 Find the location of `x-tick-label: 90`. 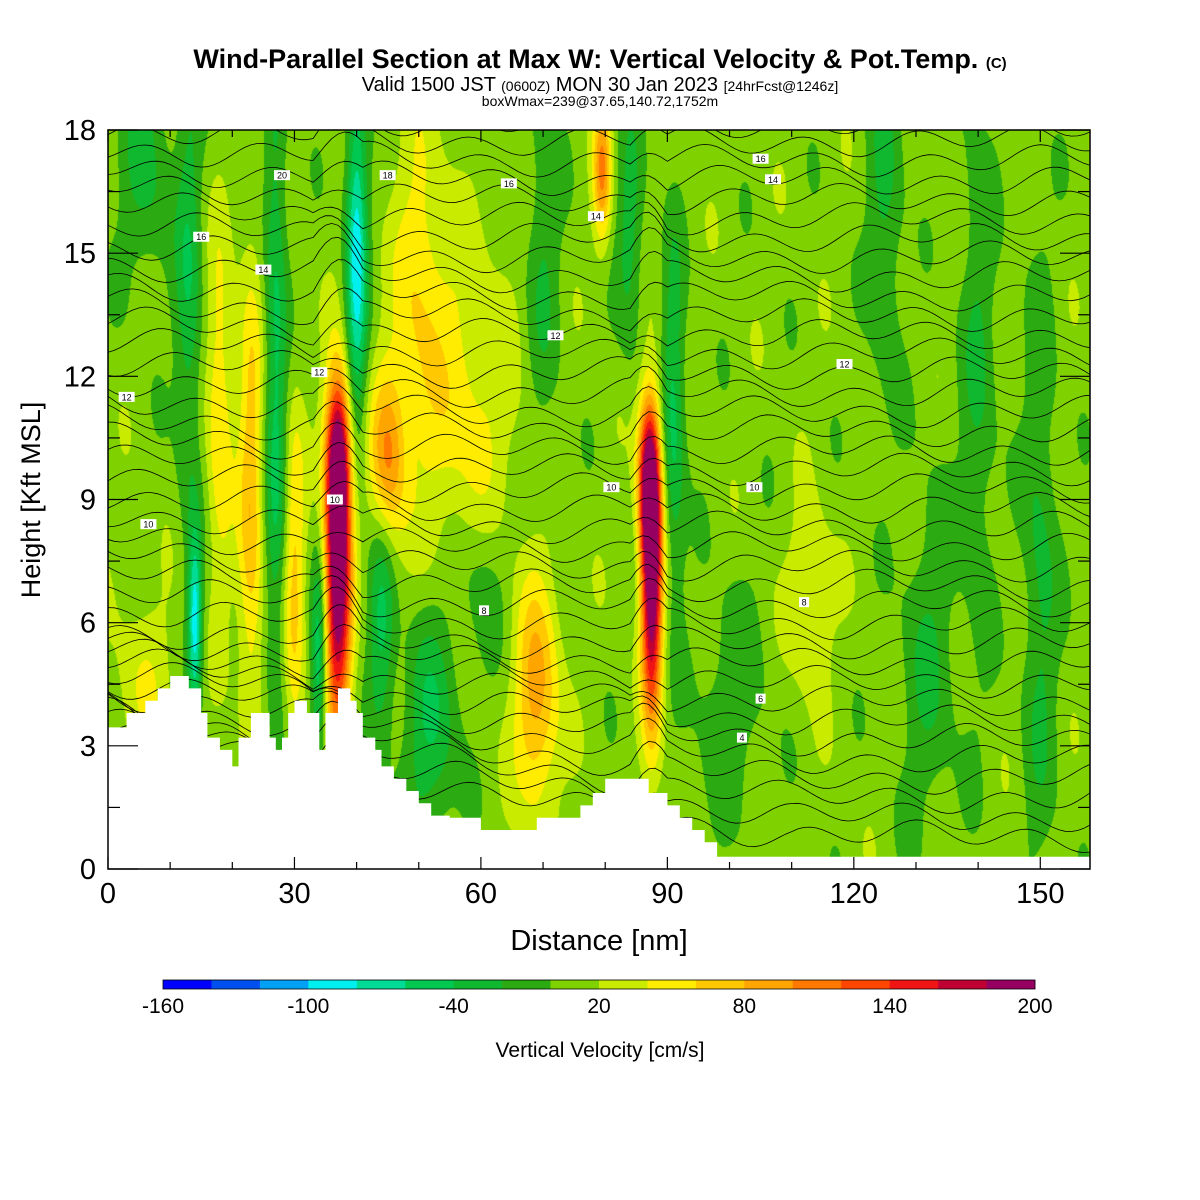

x-tick-label: 90 is located at coordinates (667, 894).